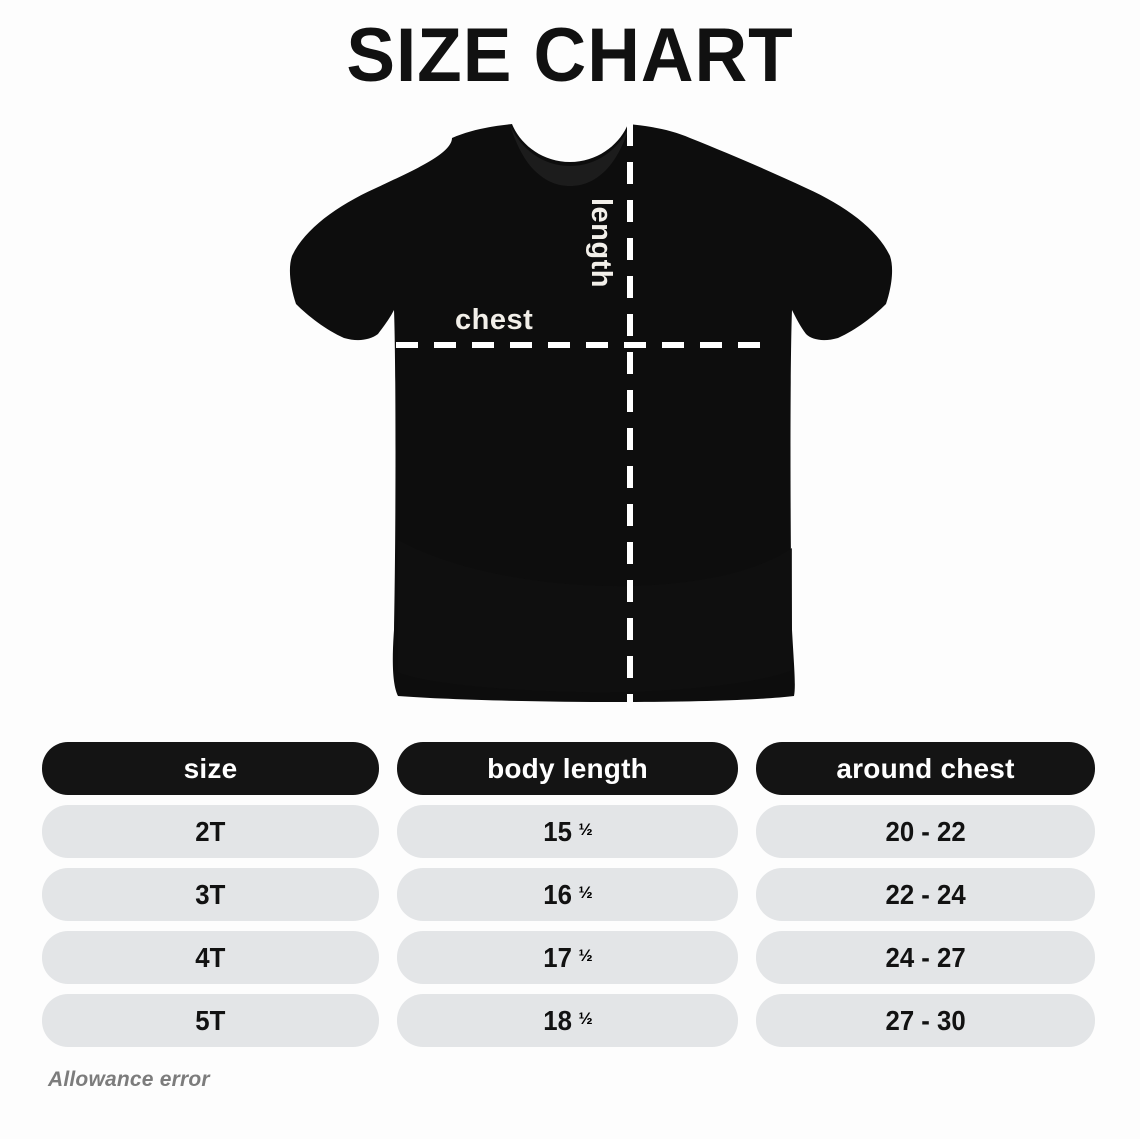  I want to click on table-row: 5T 18 ½ 27 - 30, so click(569, 1020).